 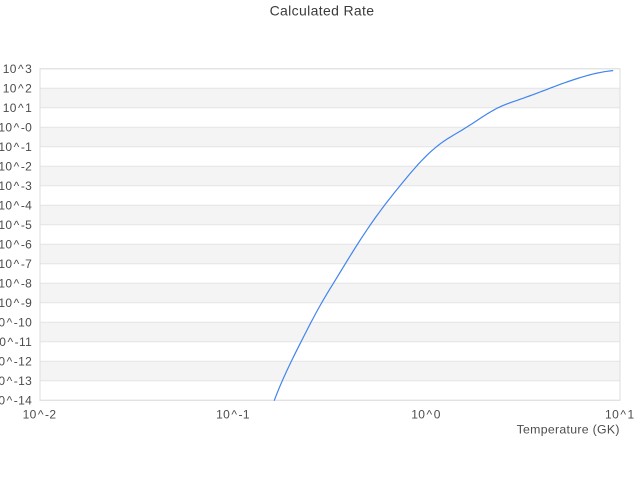 What do you see at coordinates (17, 89) in the screenshot?
I see `svg-text: 10^2` at bounding box center [17, 89].